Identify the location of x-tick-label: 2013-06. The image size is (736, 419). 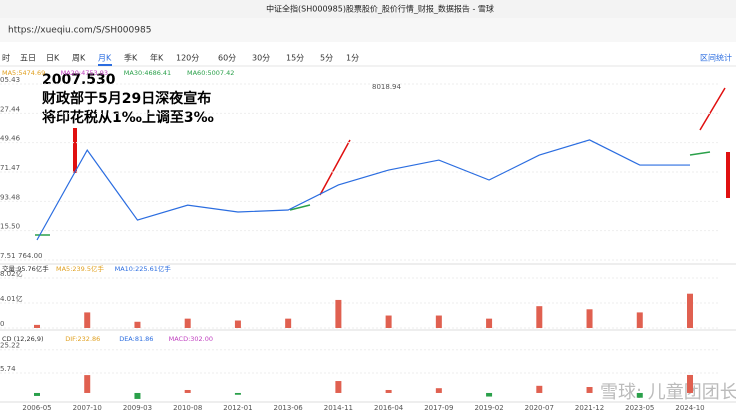
(289, 408).